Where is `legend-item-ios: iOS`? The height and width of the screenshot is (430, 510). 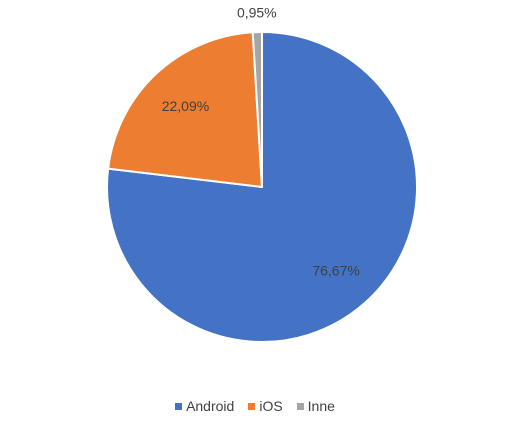 legend-item-ios: iOS is located at coordinates (265, 406).